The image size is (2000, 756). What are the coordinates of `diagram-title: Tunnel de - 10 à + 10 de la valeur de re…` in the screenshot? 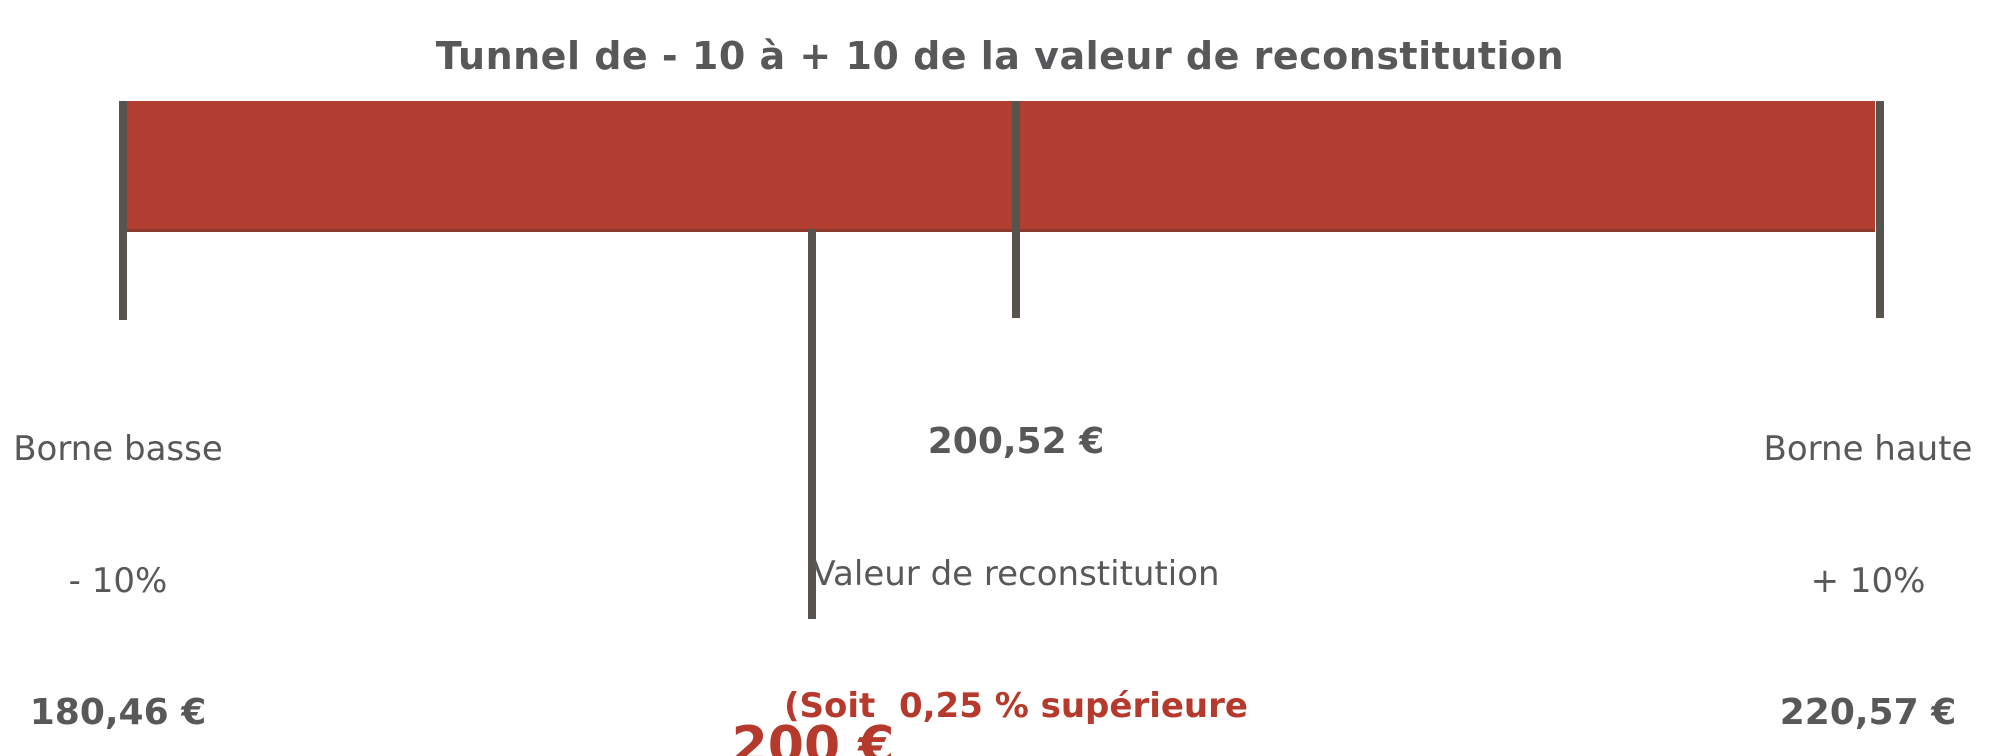 It's located at (1000, 56).